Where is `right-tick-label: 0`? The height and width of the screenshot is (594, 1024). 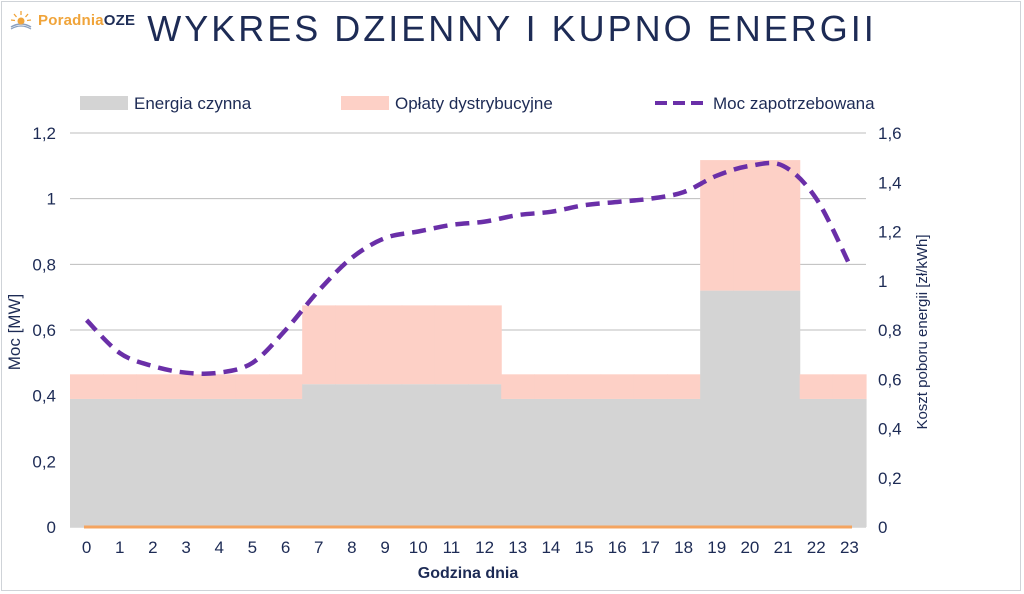 right-tick-label: 0 is located at coordinates (882, 527).